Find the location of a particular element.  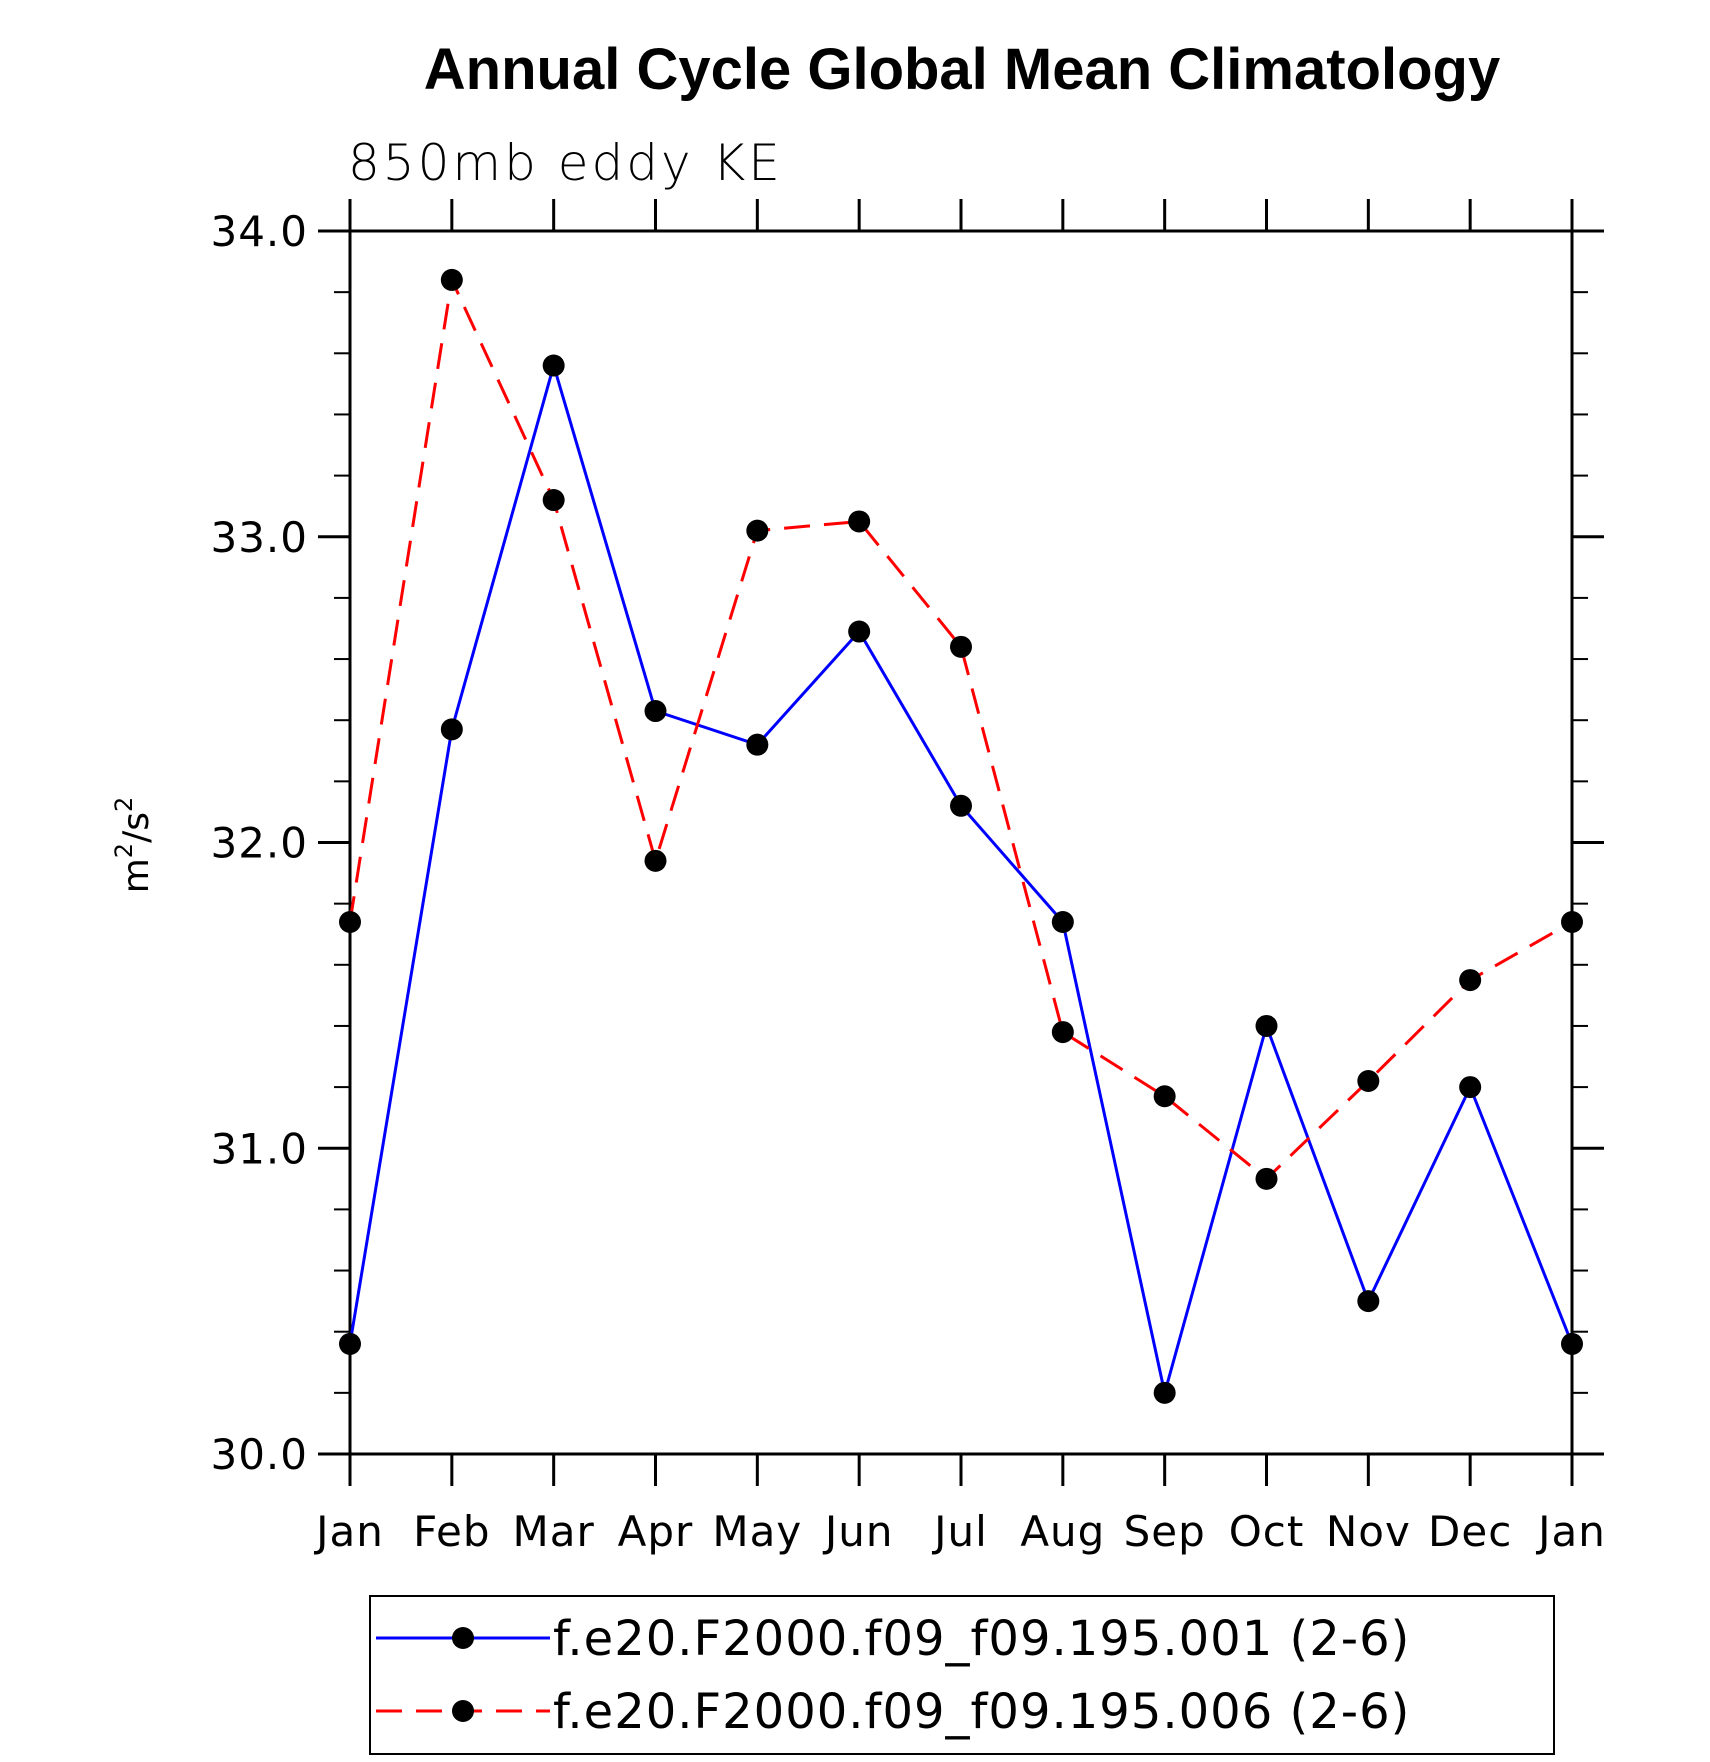

x-tick-label: Jun is located at coordinates (858, 1531).